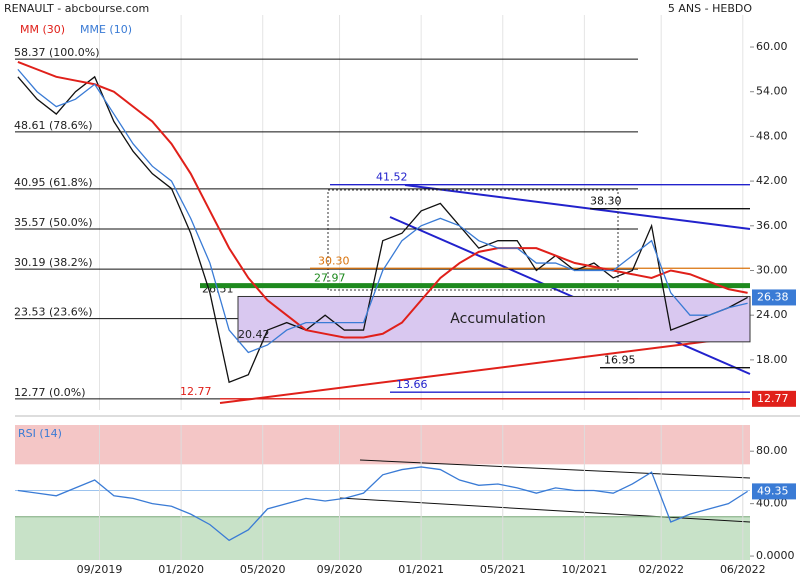 This screenshot has height=580, width=800. What do you see at coordinates (743, 569) in the screenshot?
I see `x-tick-label: 06/2022` at bounding box center [743, 569].